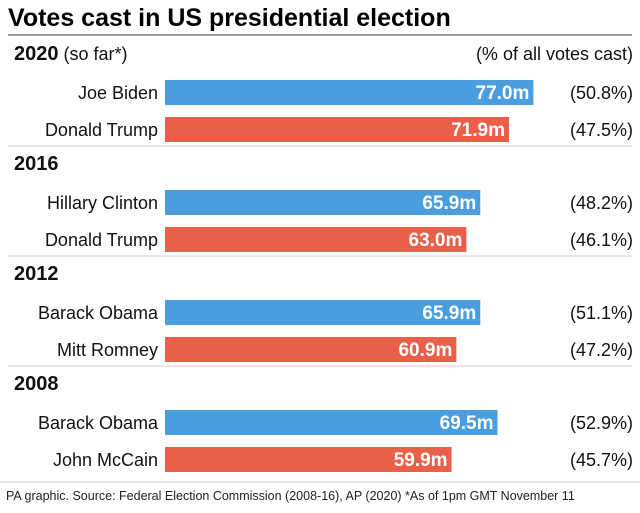 The width and height of the screenshot is (640, 513). I want to click on pct-label: (51.1%), so click(601, 313).